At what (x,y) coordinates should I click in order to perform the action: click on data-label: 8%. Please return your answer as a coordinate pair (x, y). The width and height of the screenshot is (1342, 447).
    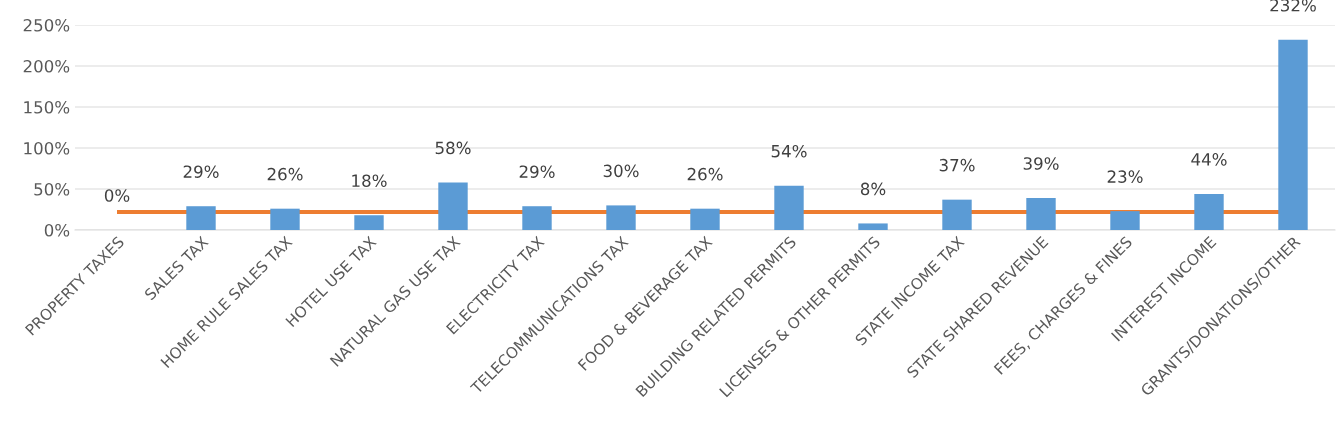
    Looking at the image, I should click on (873, 189).